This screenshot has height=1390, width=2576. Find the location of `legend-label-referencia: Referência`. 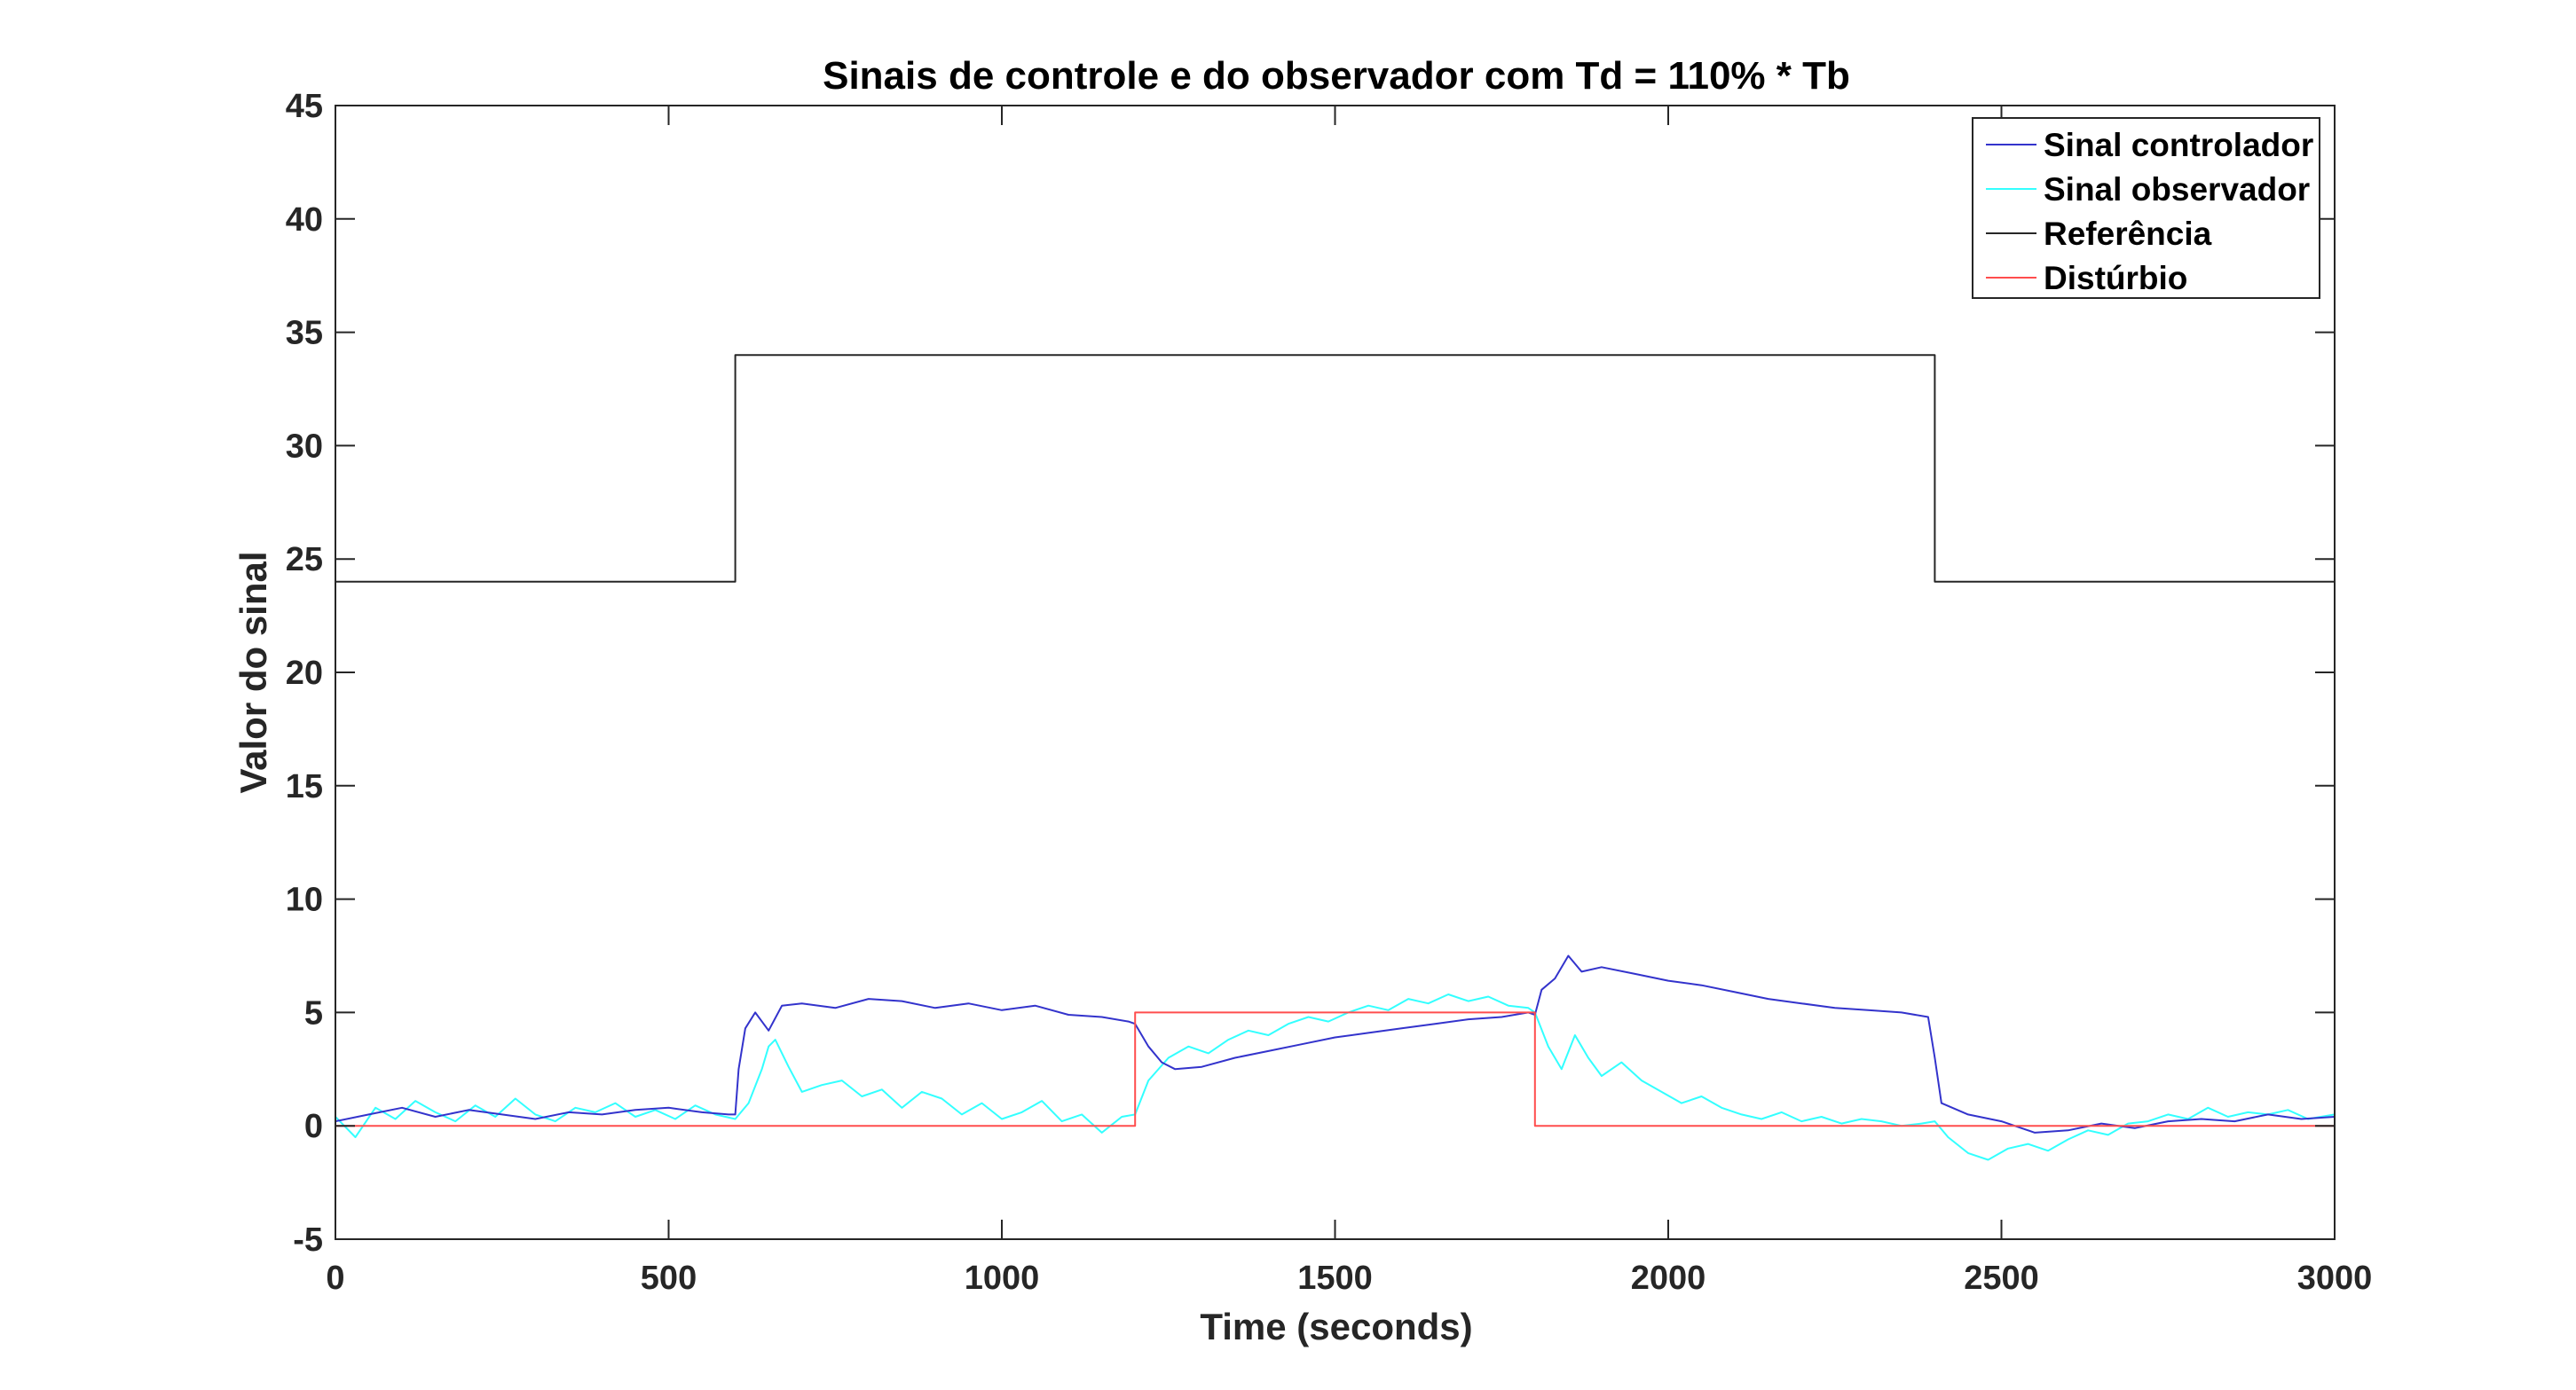

legend-label-referencia: Referência is located at coordinates (2128, 234).